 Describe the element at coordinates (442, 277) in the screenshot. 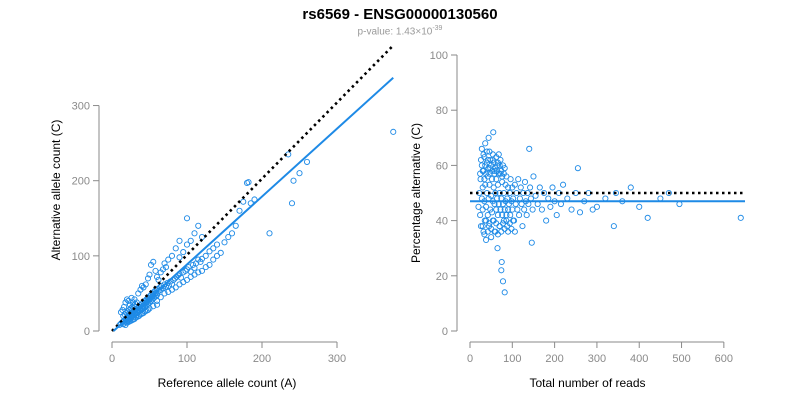

I see `y-tick-label: 20` at that location.